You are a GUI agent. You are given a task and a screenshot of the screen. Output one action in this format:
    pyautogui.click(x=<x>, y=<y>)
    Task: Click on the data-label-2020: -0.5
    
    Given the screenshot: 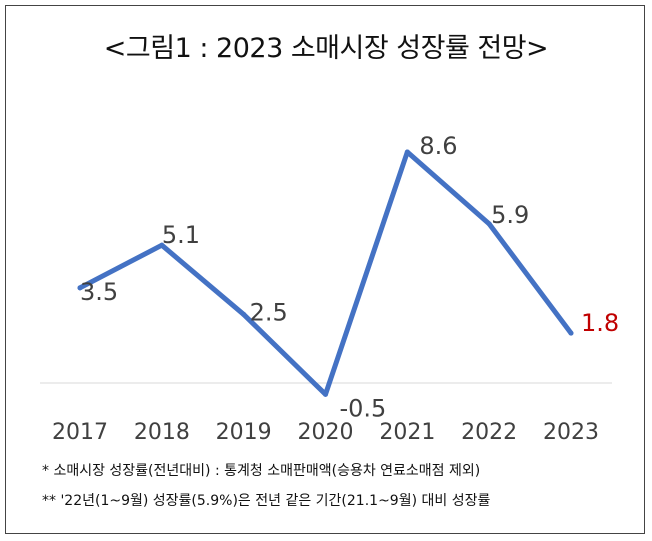 What is the action you would take?
    pyautogui.click(x=363, y=408)
    